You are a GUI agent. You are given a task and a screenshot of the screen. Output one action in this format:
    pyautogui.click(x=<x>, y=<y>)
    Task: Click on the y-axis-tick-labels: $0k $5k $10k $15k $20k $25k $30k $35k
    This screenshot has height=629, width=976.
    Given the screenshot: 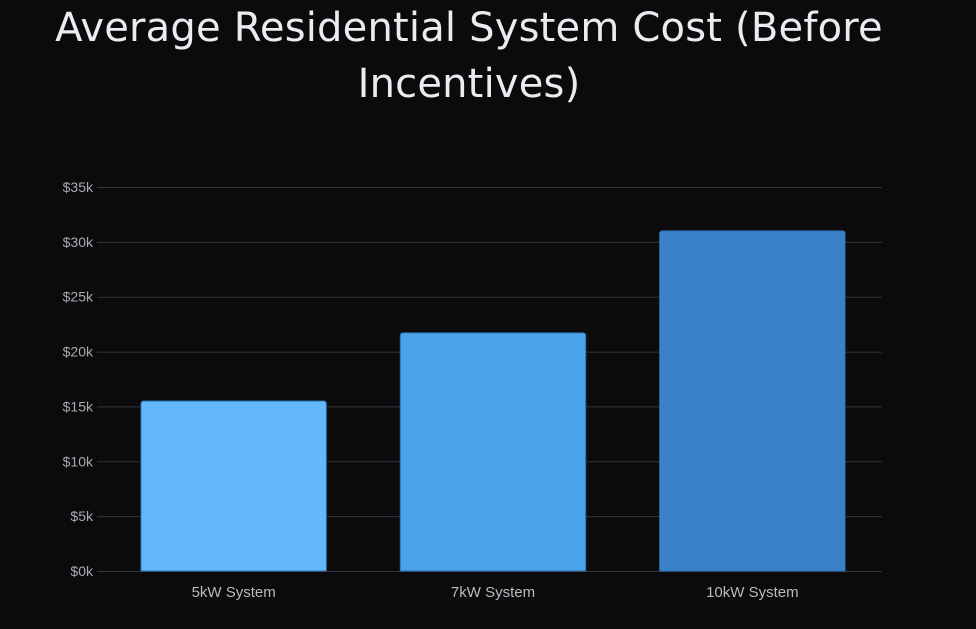 What is the action you would take?
    pyautogui.click(x=78, y=379)
    